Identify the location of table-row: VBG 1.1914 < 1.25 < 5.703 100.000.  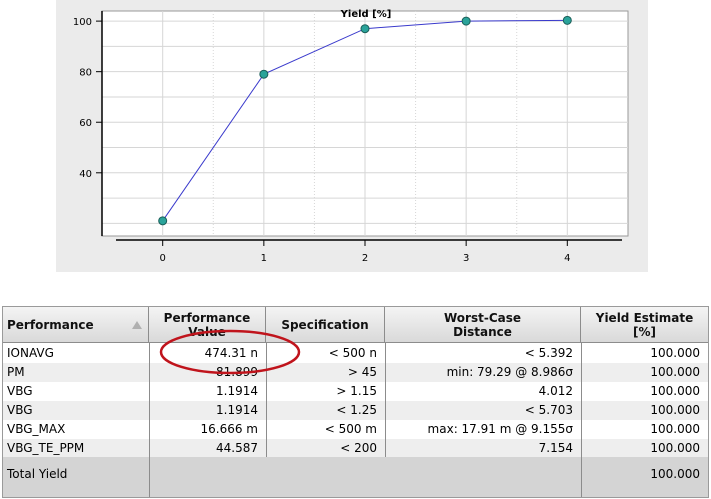
(355, 410).